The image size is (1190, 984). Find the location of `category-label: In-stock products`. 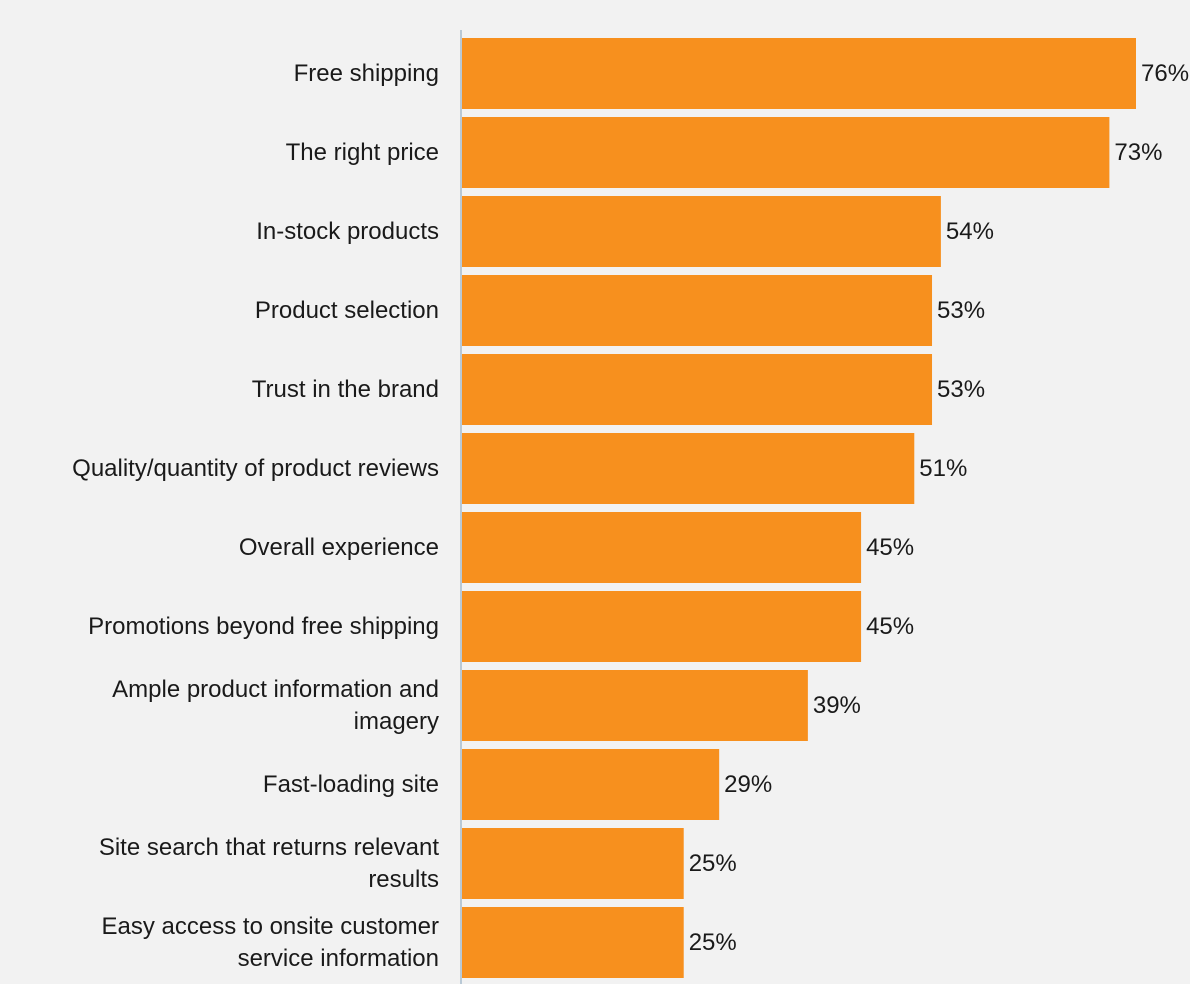

category-label: In-stock products is located at coordinates (347, 231).